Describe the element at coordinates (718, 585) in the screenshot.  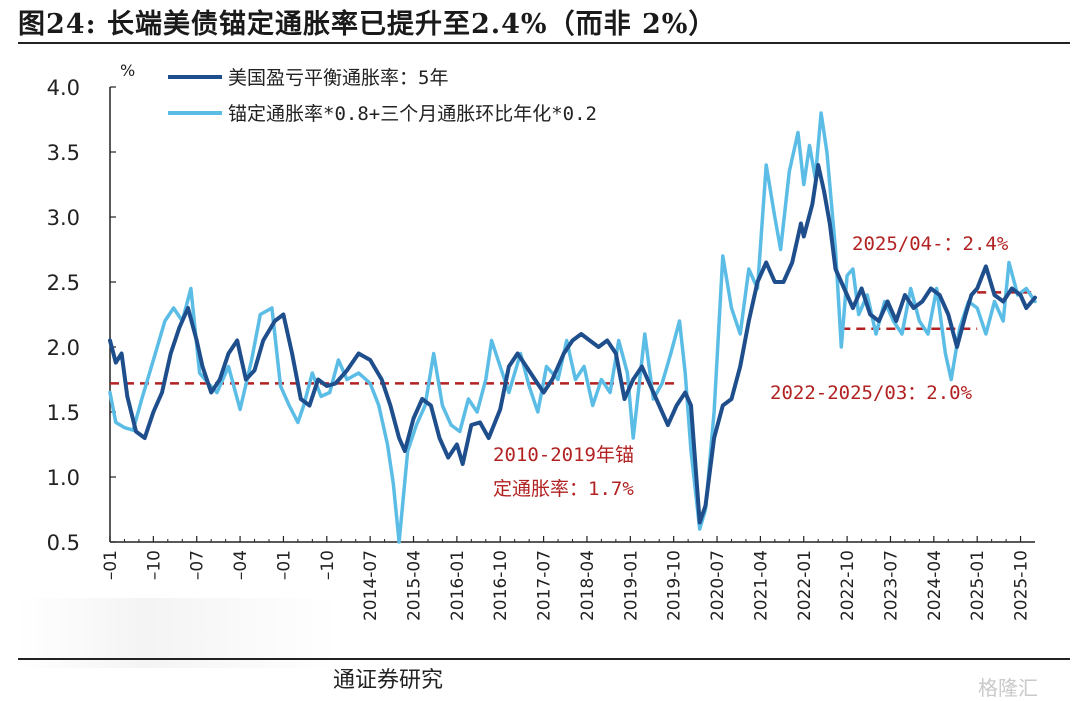
I see `x-tick-label: 2020-07` at that location.